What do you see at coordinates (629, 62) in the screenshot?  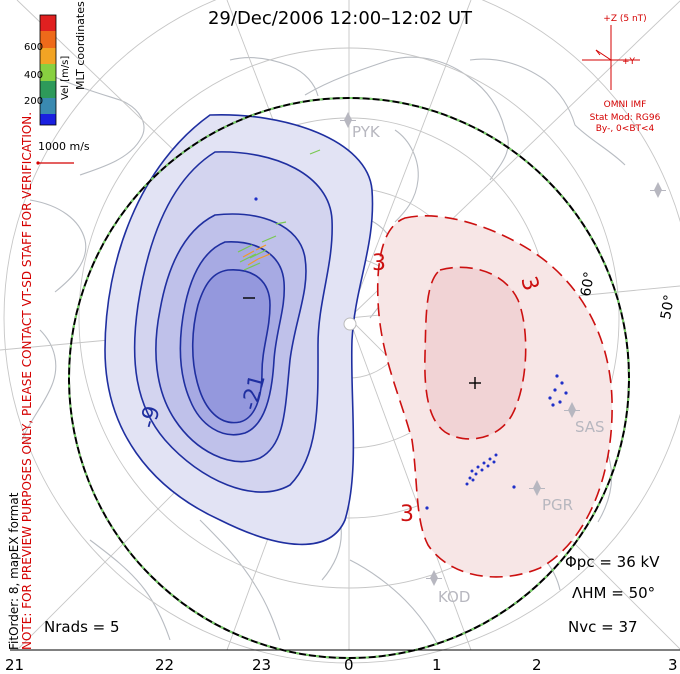 I see `imf-y-label: +Y` at bounding box center [629, 62].